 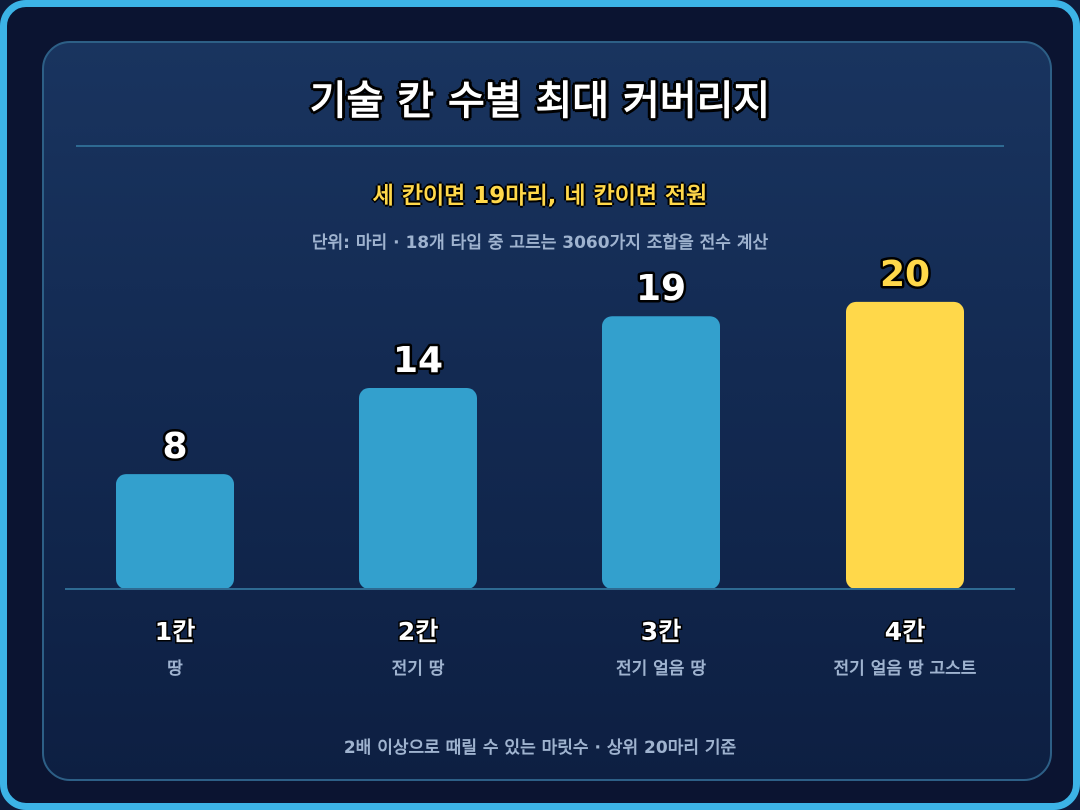 What do you see at coordinates (418, 631) in the screenshot?
I see `category-label-2: 2칸` at bounding box center [418, 631].